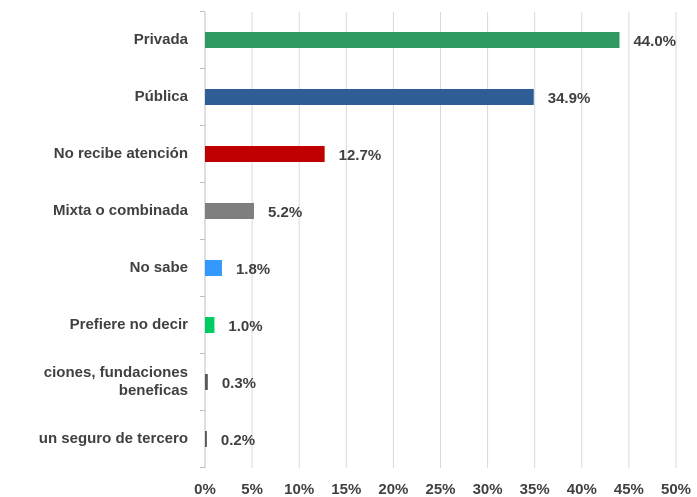  Describe the element at coordinates (569, 98) in the screenshot. I see `data-label: 34.9%` at that location.